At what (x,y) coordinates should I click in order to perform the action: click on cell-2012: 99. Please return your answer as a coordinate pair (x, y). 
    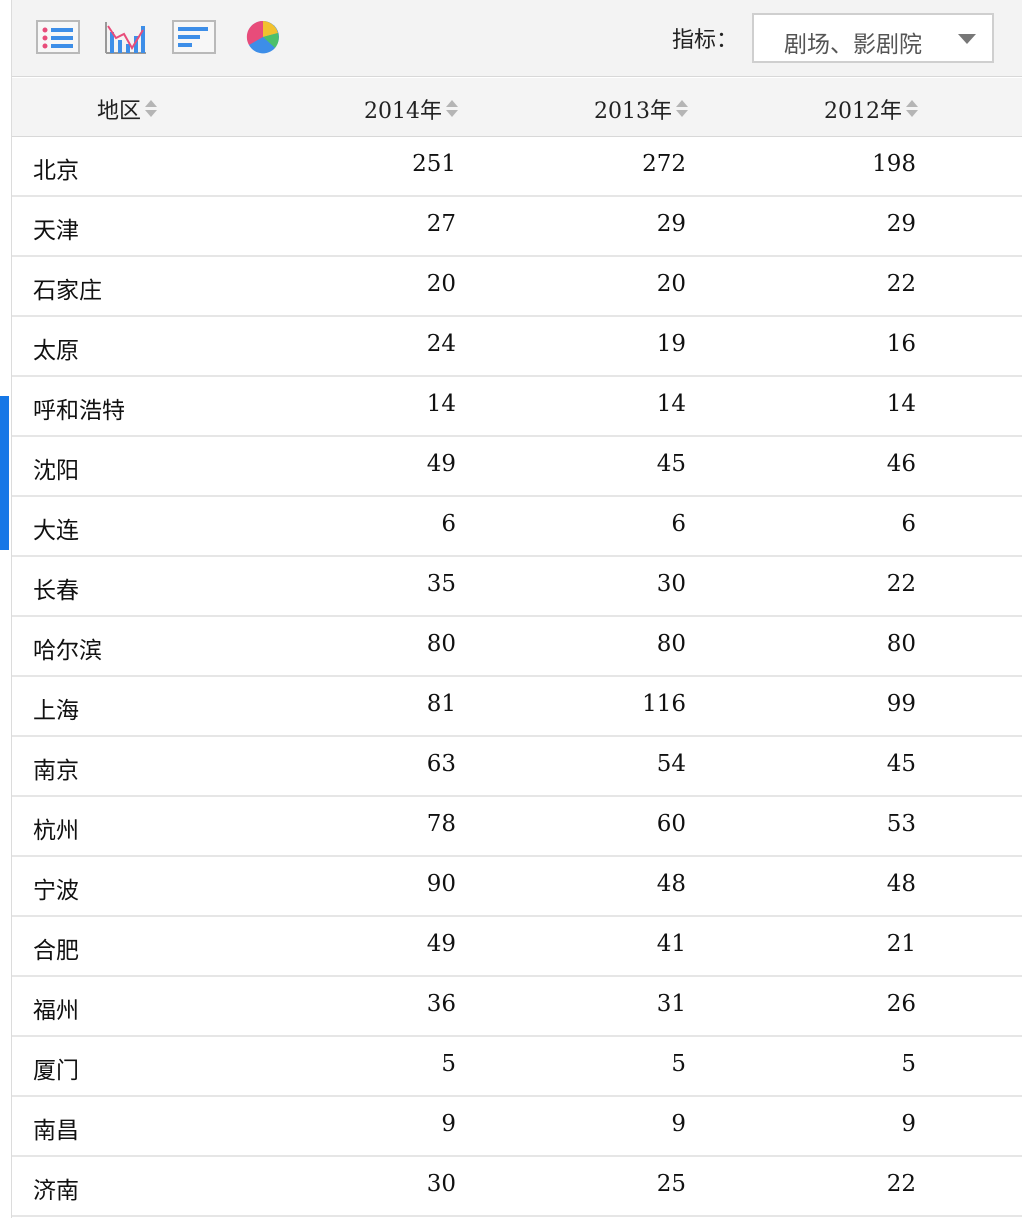
    Looking at the image, I should click on (901, 704).